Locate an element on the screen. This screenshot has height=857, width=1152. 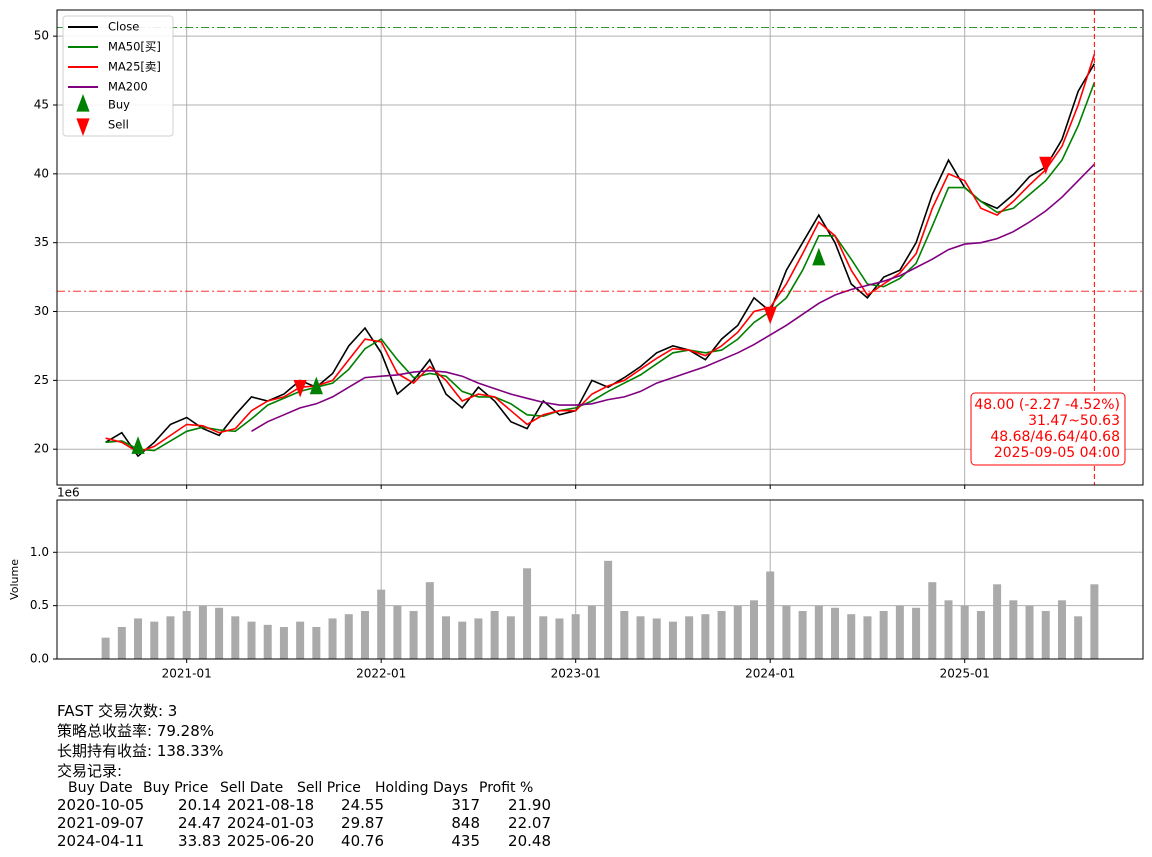
table-cell: 24.47 is located at coordinates (199, 823).